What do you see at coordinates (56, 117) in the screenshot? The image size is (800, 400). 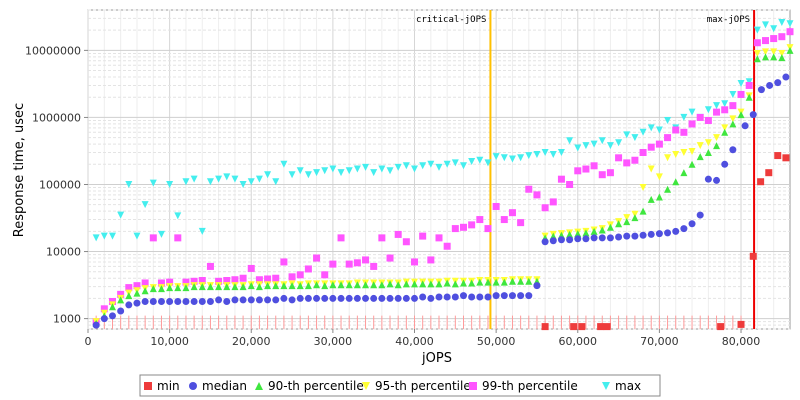 I see `y-tick-label: 1000000` at bounding box center [56, 117].